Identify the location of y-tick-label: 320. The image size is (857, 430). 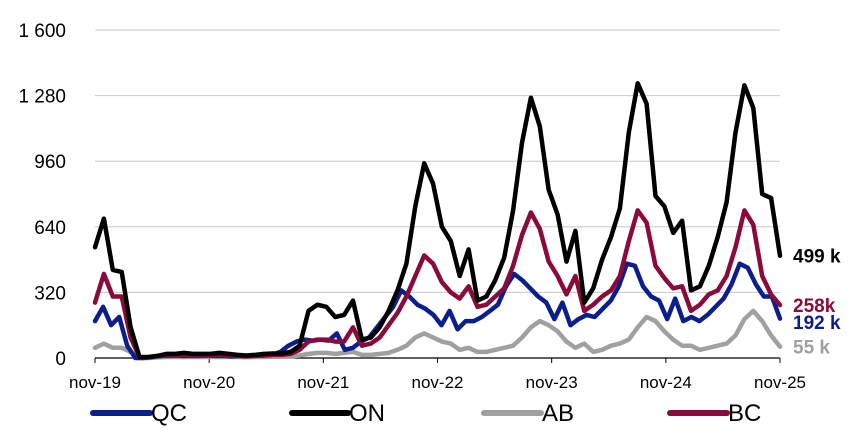
(50, 293).